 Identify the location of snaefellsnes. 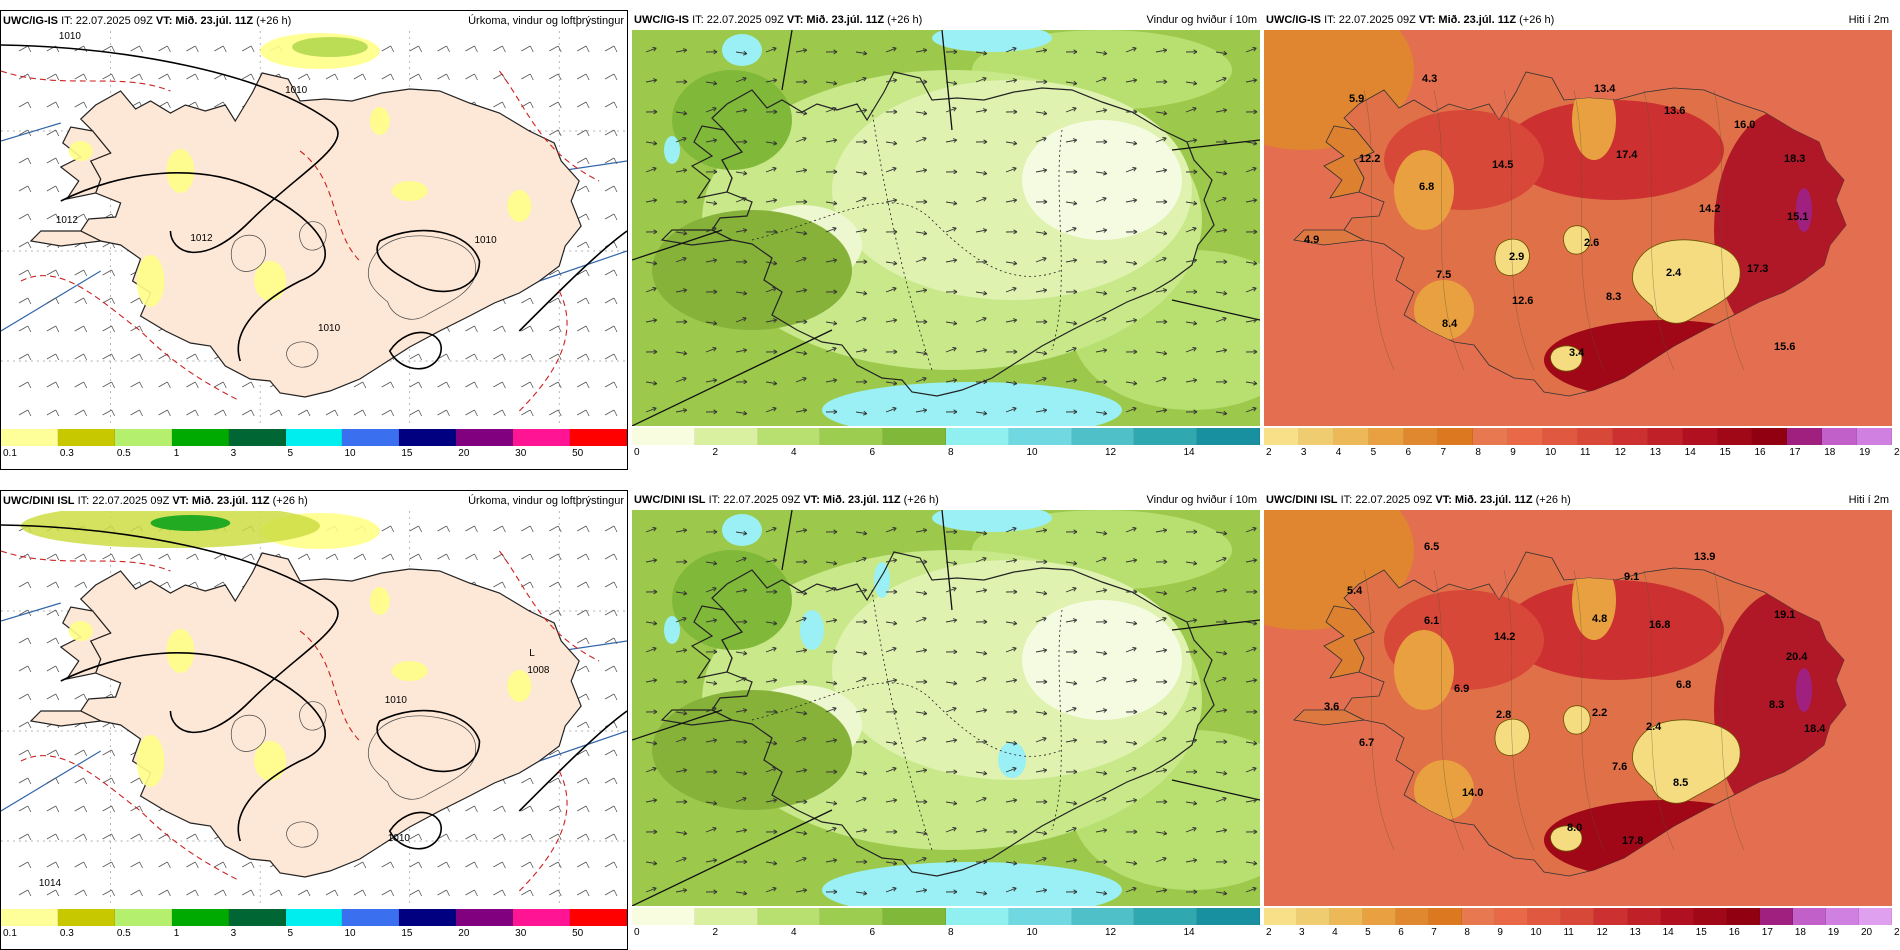
(66, 238).